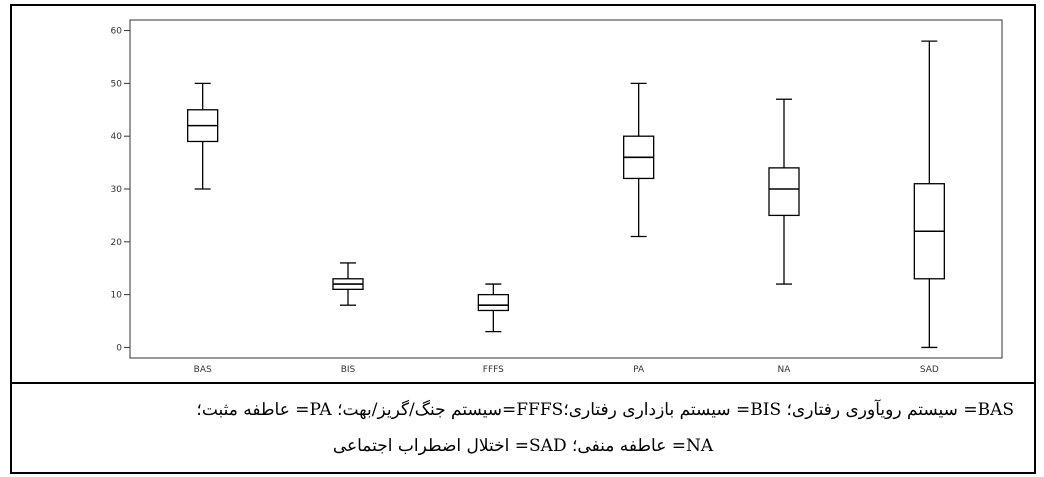 The image size is (1044, 477). Describe the element at coordinates (203, 370) in the screenshot. I see `x-category-label: BAS` at that location.